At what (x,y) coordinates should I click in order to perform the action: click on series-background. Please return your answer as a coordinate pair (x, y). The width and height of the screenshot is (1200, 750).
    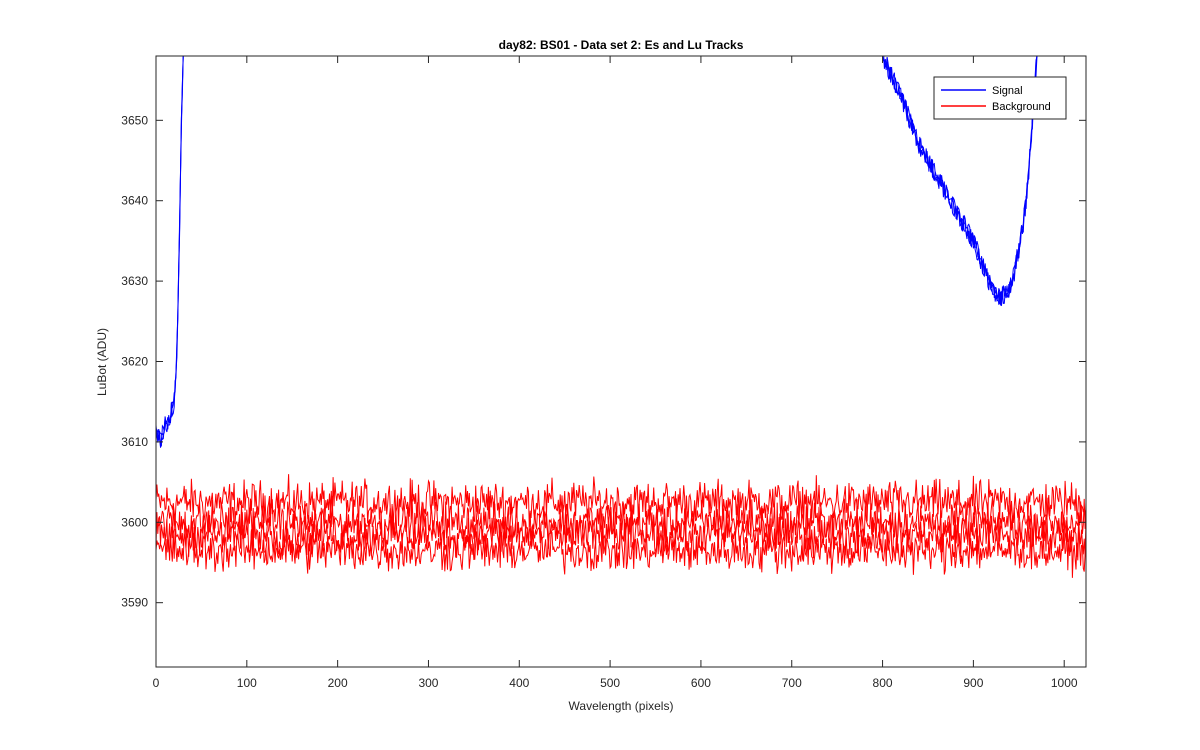
    Looking at the image, I should click on (621, 526).